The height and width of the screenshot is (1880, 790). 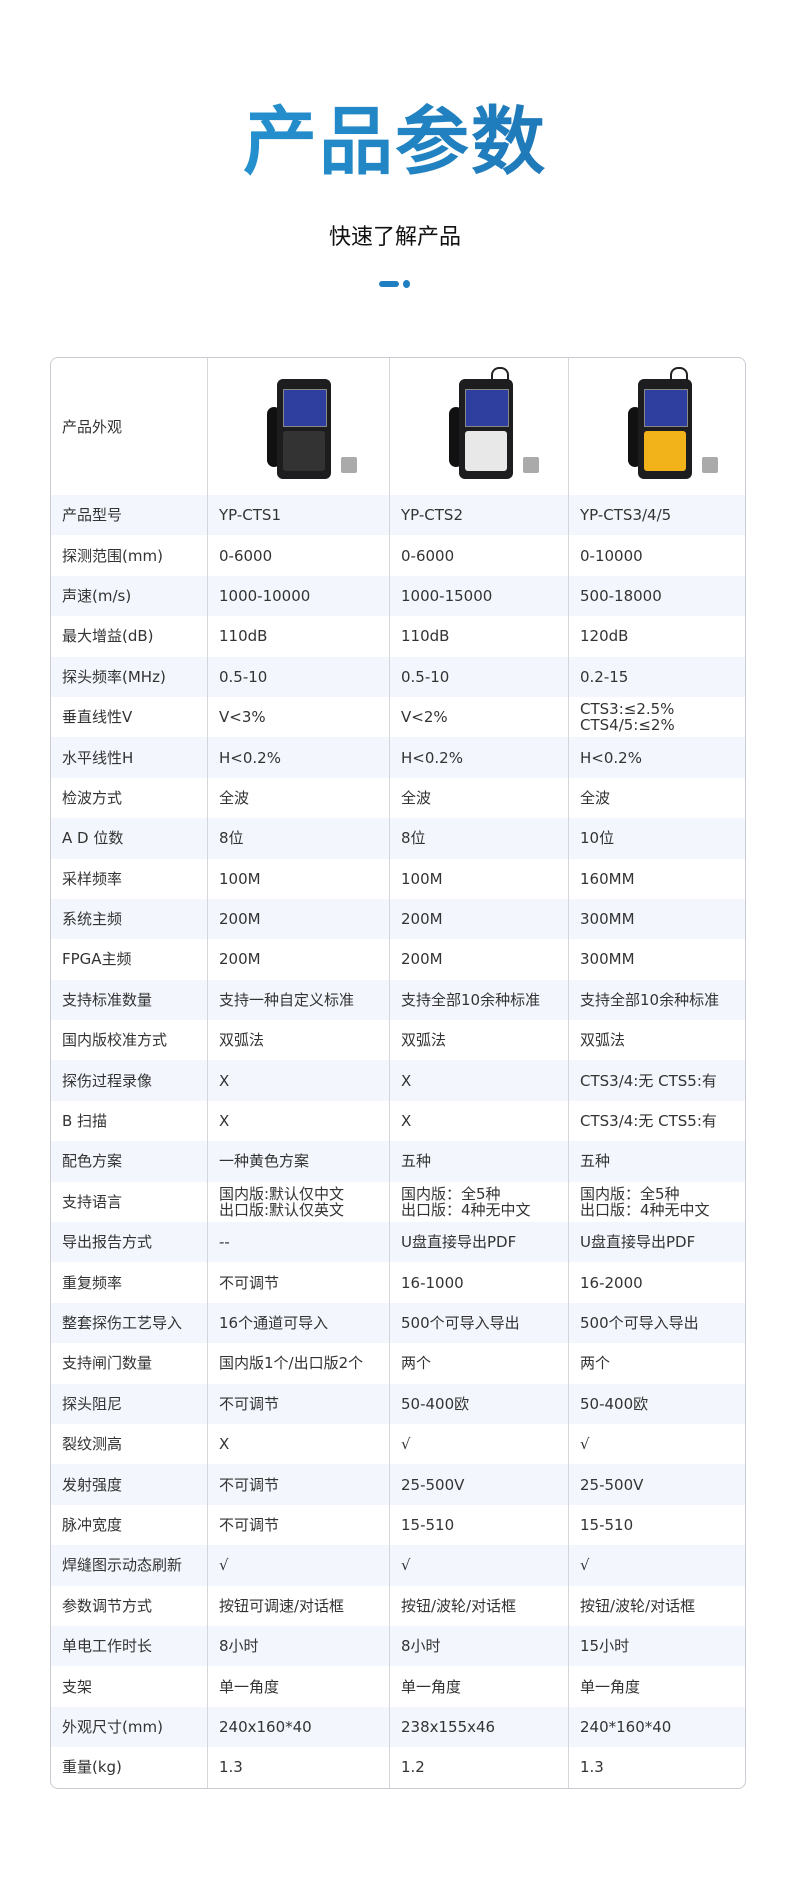 I want to click on table-row: 重量(kg) 1.3 1.2 1.3, so click(x=398, y=1767).